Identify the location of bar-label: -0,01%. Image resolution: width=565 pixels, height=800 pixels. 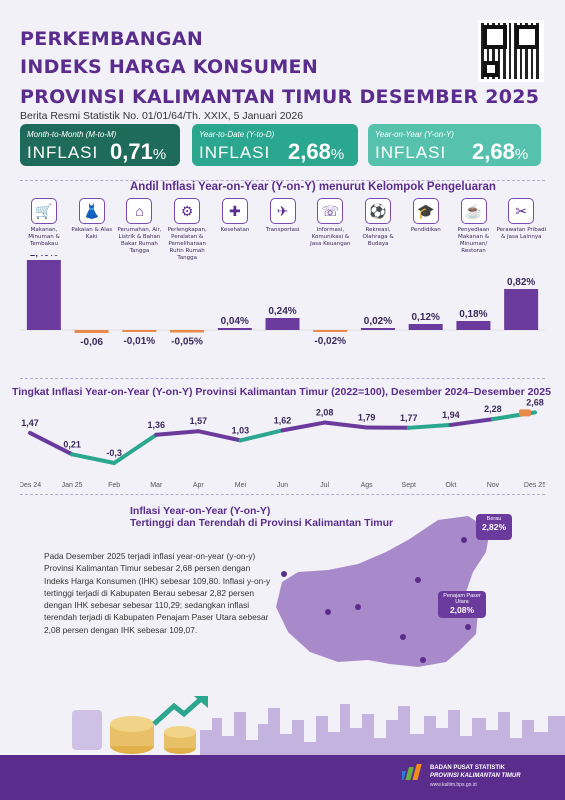
(139, 341).